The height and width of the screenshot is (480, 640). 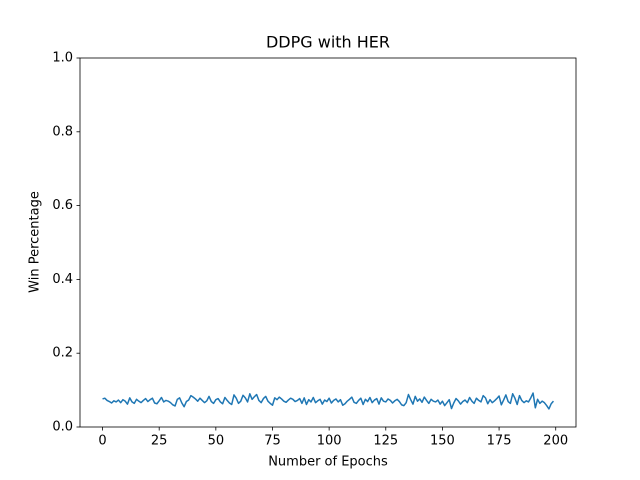 I want to click on x-tick-label: 200, so click(x=555, y=441).